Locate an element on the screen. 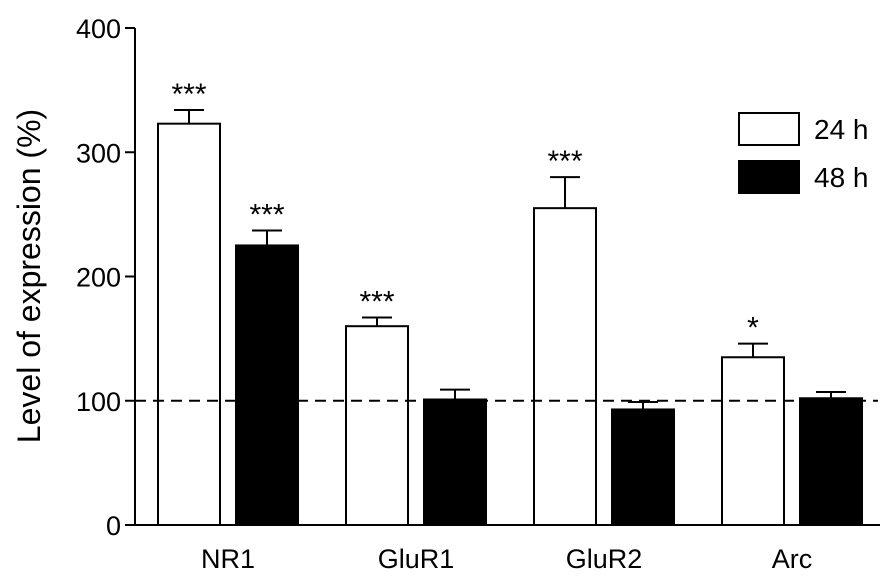 Image resolution: width=892 pixels, height=584 pixels. legend: 24 h 48 h is located at coordinates (803, 153).